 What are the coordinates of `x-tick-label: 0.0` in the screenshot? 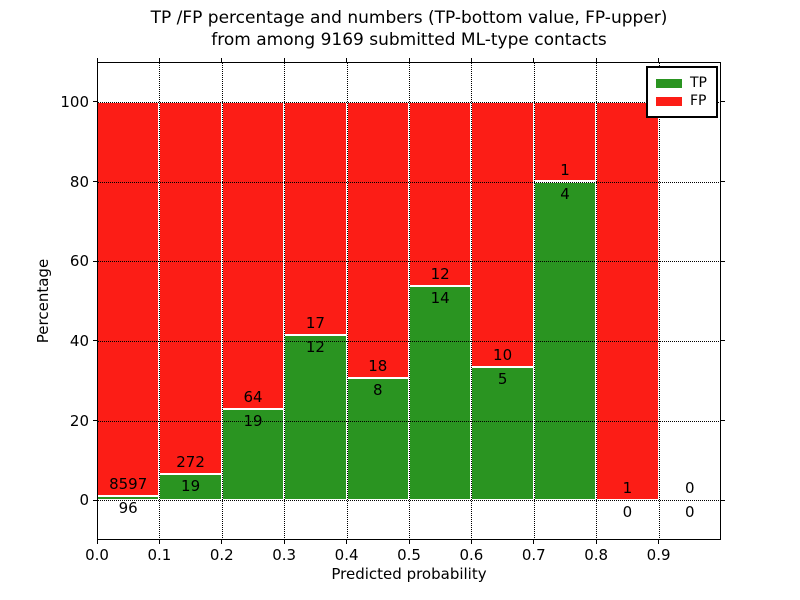 It's located at (97, 555).